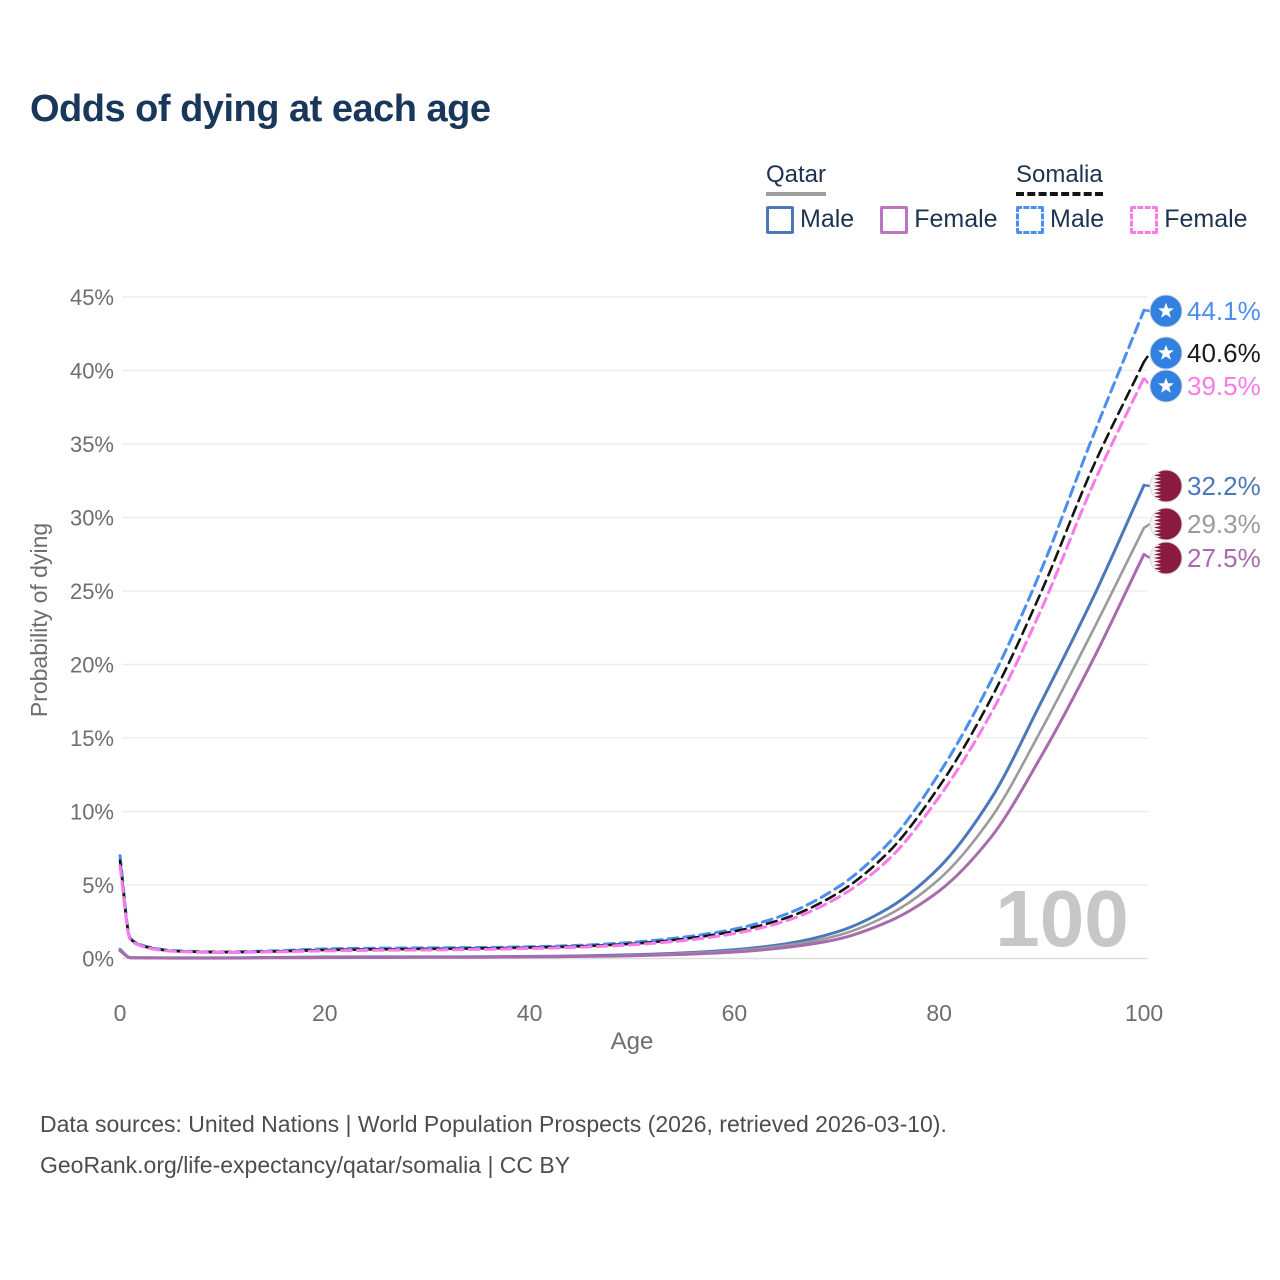 The image size is (1280, 1280). I want to click on legend-item-somalia-female: Female, so click(1189, 219).